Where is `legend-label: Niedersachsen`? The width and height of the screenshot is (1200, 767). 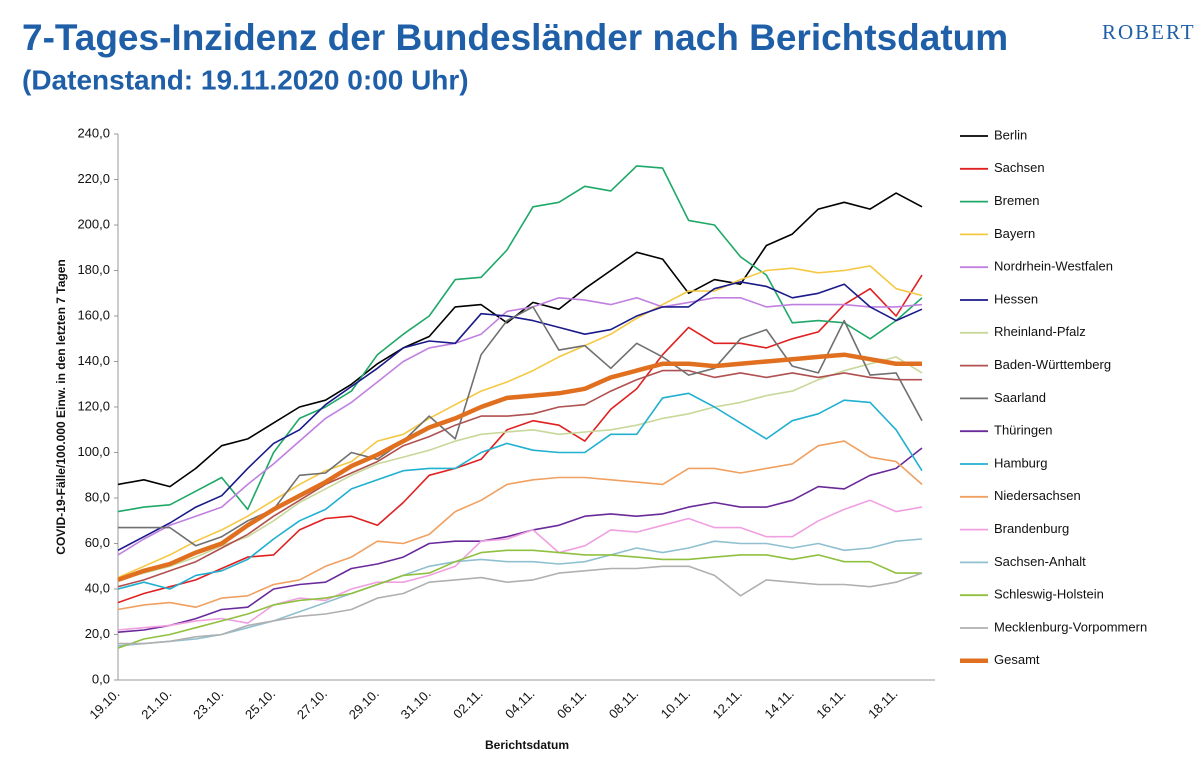
legend-label: Niedersachsen is located at coordinates (1037, 495).